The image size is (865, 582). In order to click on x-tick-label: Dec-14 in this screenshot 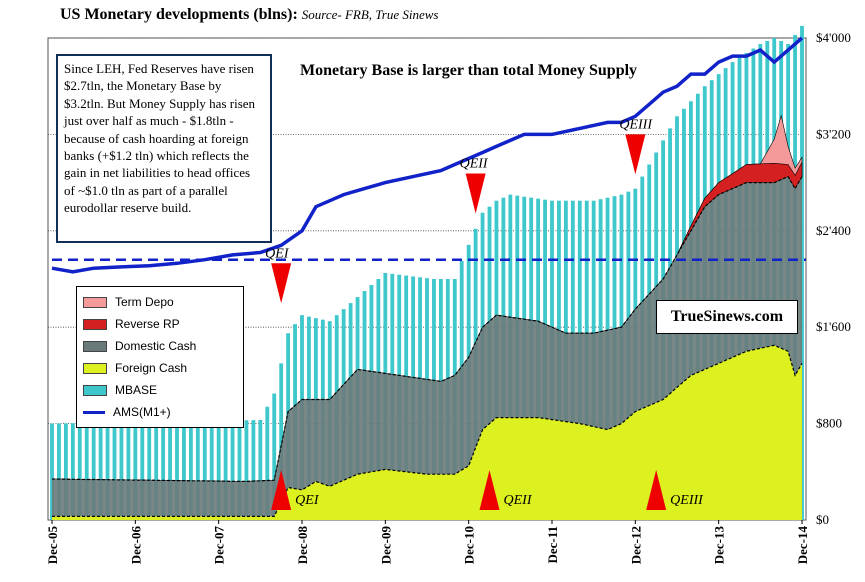, I will do `click(802, 545)`.